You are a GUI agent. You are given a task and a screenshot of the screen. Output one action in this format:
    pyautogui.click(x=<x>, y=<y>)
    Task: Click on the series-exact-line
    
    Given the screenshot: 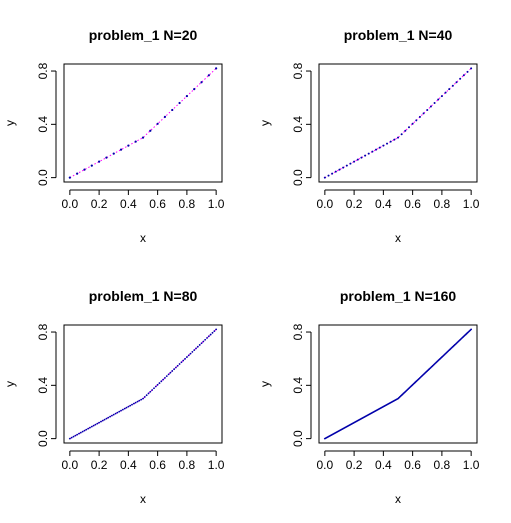 What is the action you would take?
    pyautogui.click(x=398, y=384)
    